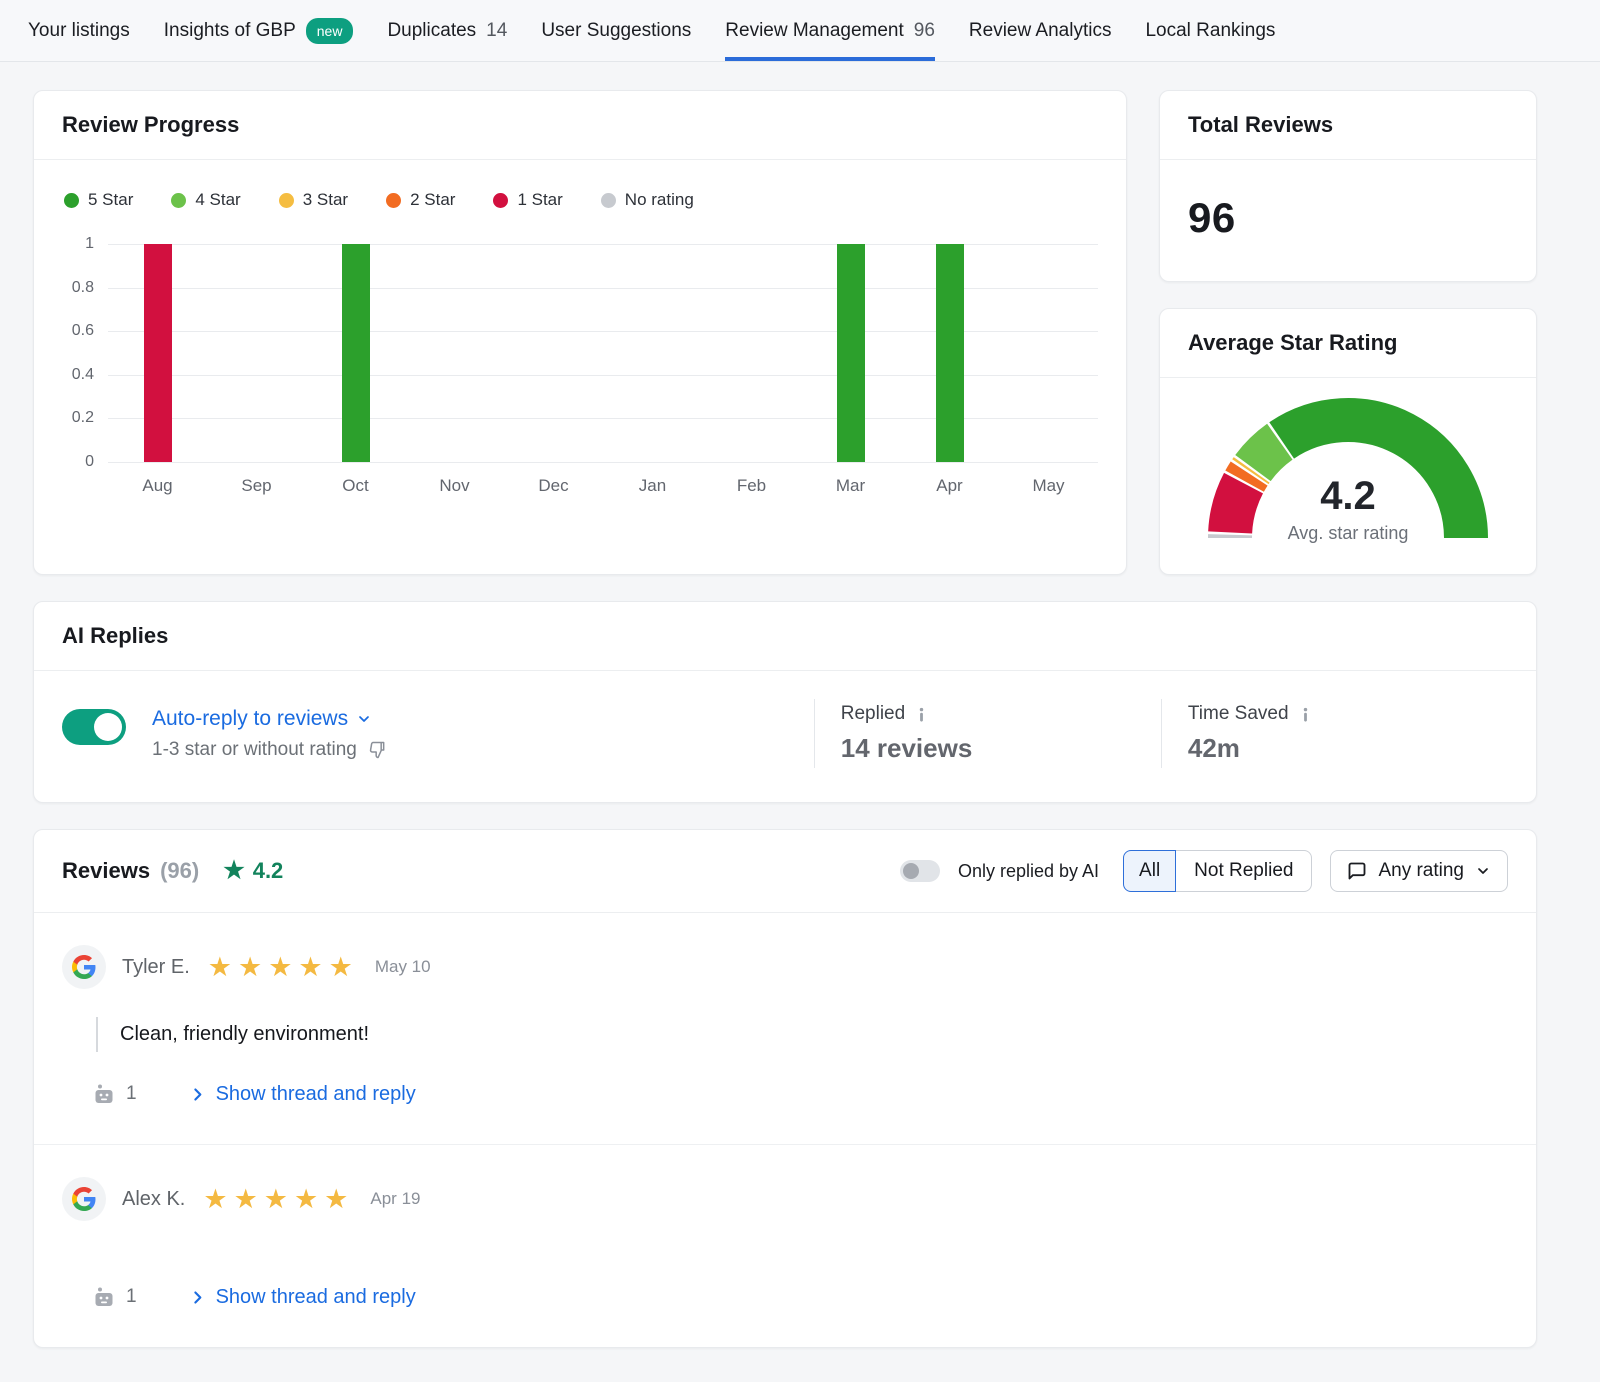 The height and width of the screenshot is (1382, 1600). I want to click on rating-filter-dropdown: Any rating, so click(1419, 871).